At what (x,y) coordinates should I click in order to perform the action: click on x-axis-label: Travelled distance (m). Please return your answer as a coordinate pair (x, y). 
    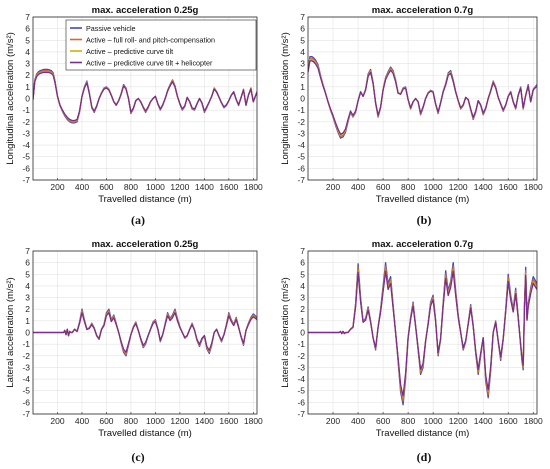
    Looking at the image, I should click on (145, 199).